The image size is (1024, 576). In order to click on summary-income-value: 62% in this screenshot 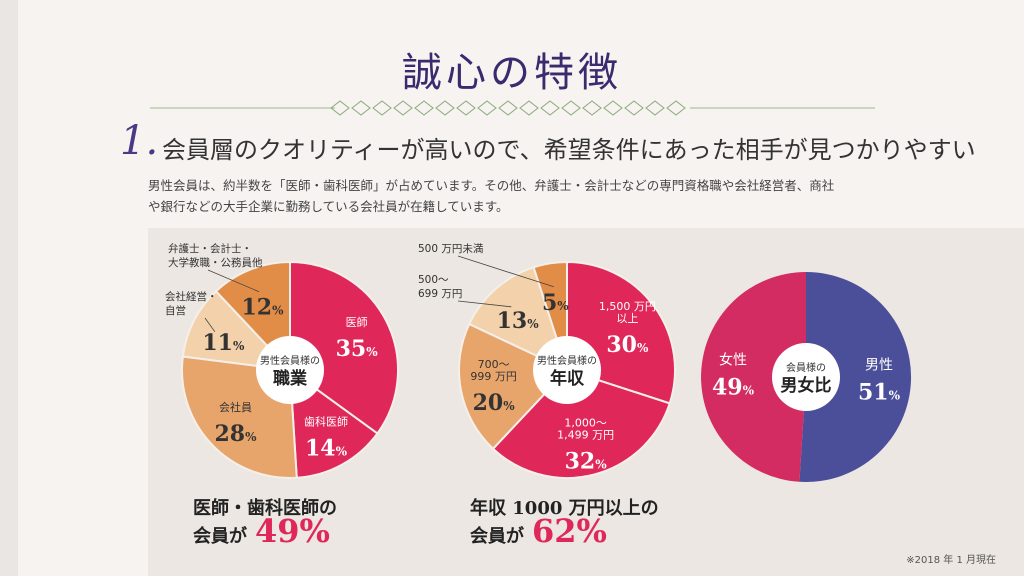, I will do `click(569, 531)`.